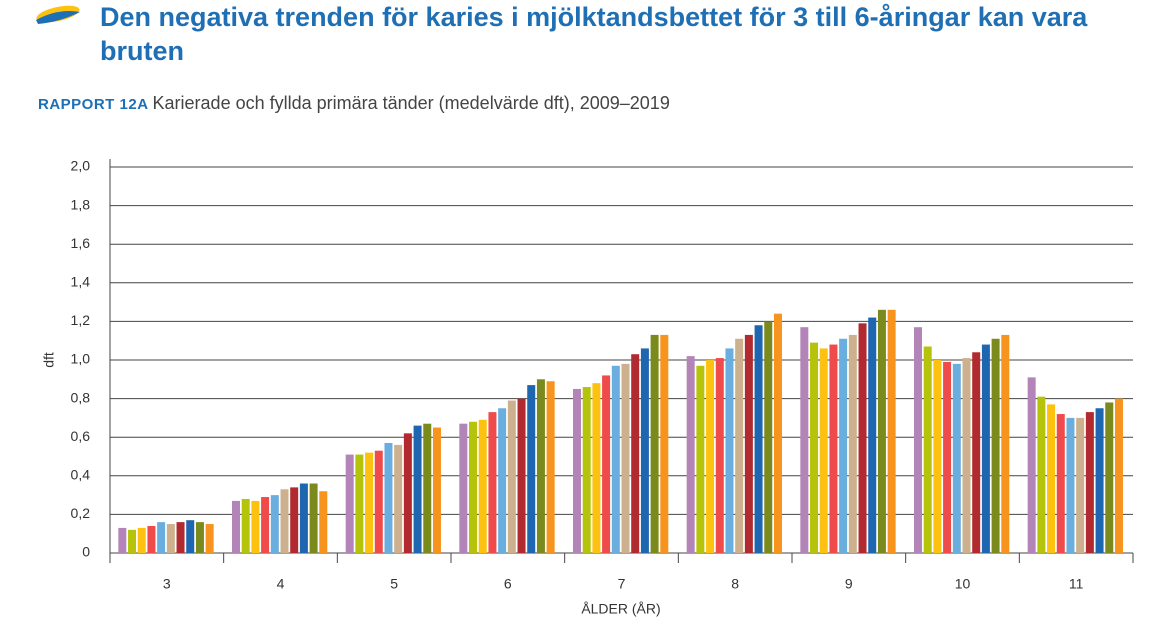 The width and height of the screenshot is (1160, 640). What do you see at coordinates (93, 104) in the screenshot?
I see `report-label: RAPPORT 12A` at bounding box center [93, 104].